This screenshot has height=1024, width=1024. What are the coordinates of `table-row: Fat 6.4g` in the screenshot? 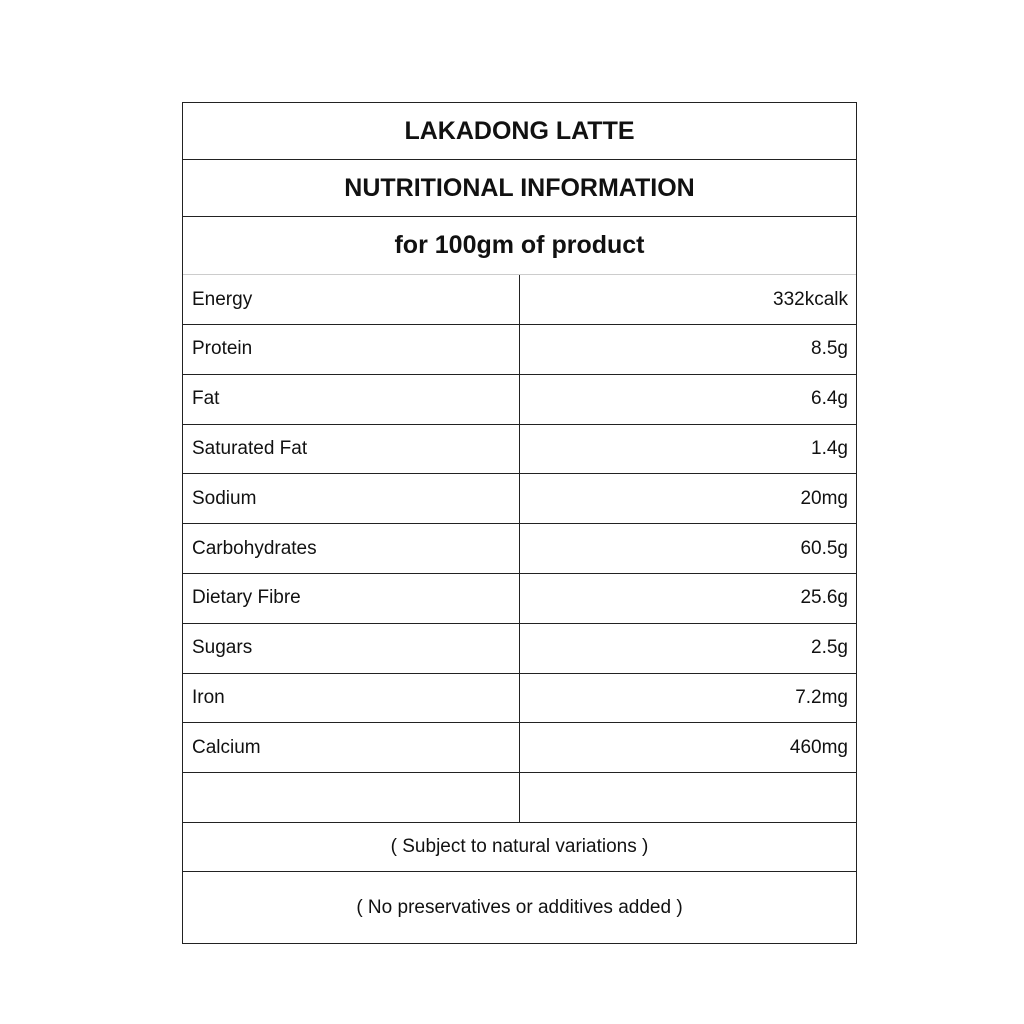 It's located at (519, 399).